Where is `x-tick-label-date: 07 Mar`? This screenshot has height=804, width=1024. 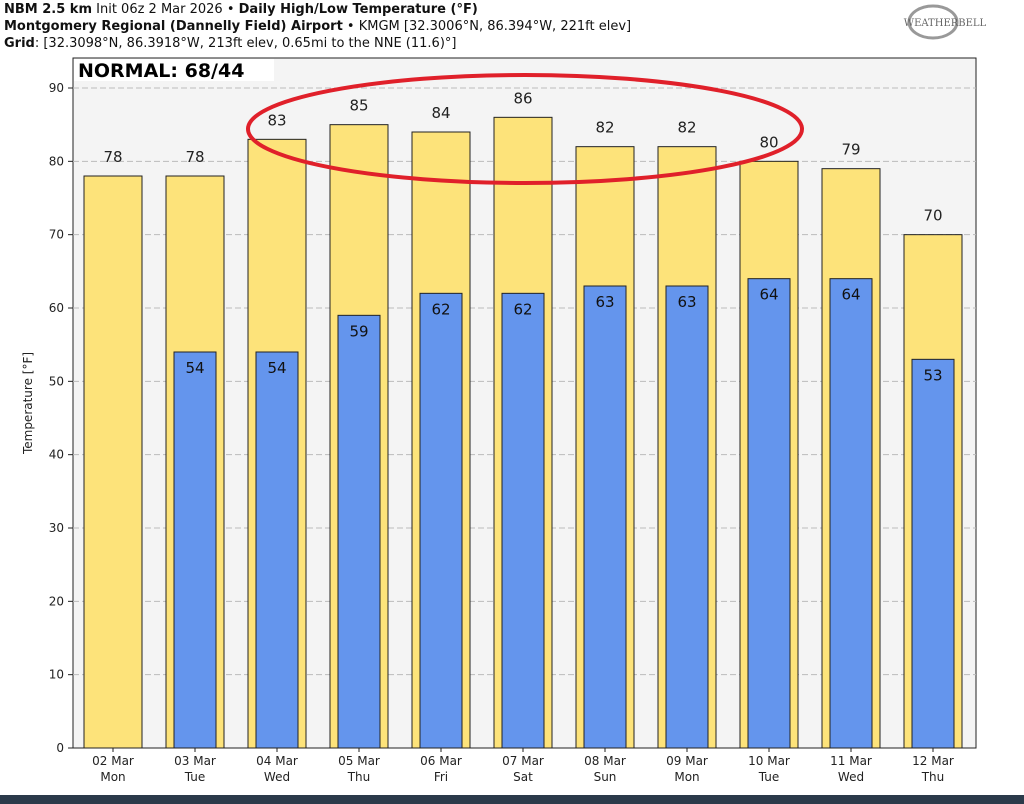
x-tick-label-date: 07 Mar is located at coordinates (523, 761).